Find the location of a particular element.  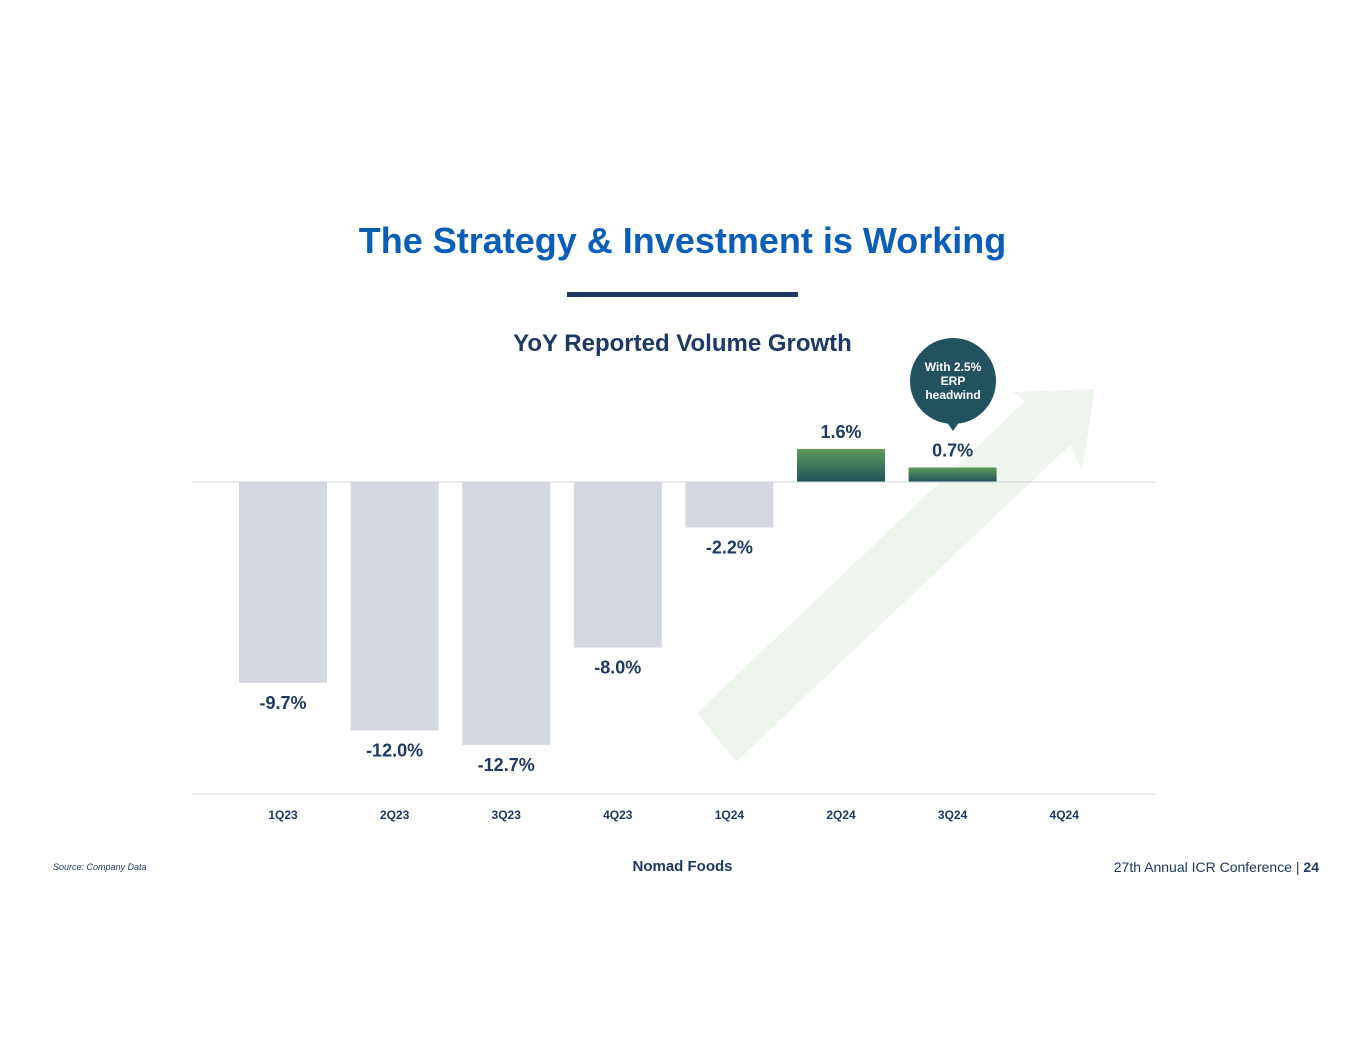

erp-headwind-callout: With 2.5% ERP headwind is located at coordinates (953, 381).